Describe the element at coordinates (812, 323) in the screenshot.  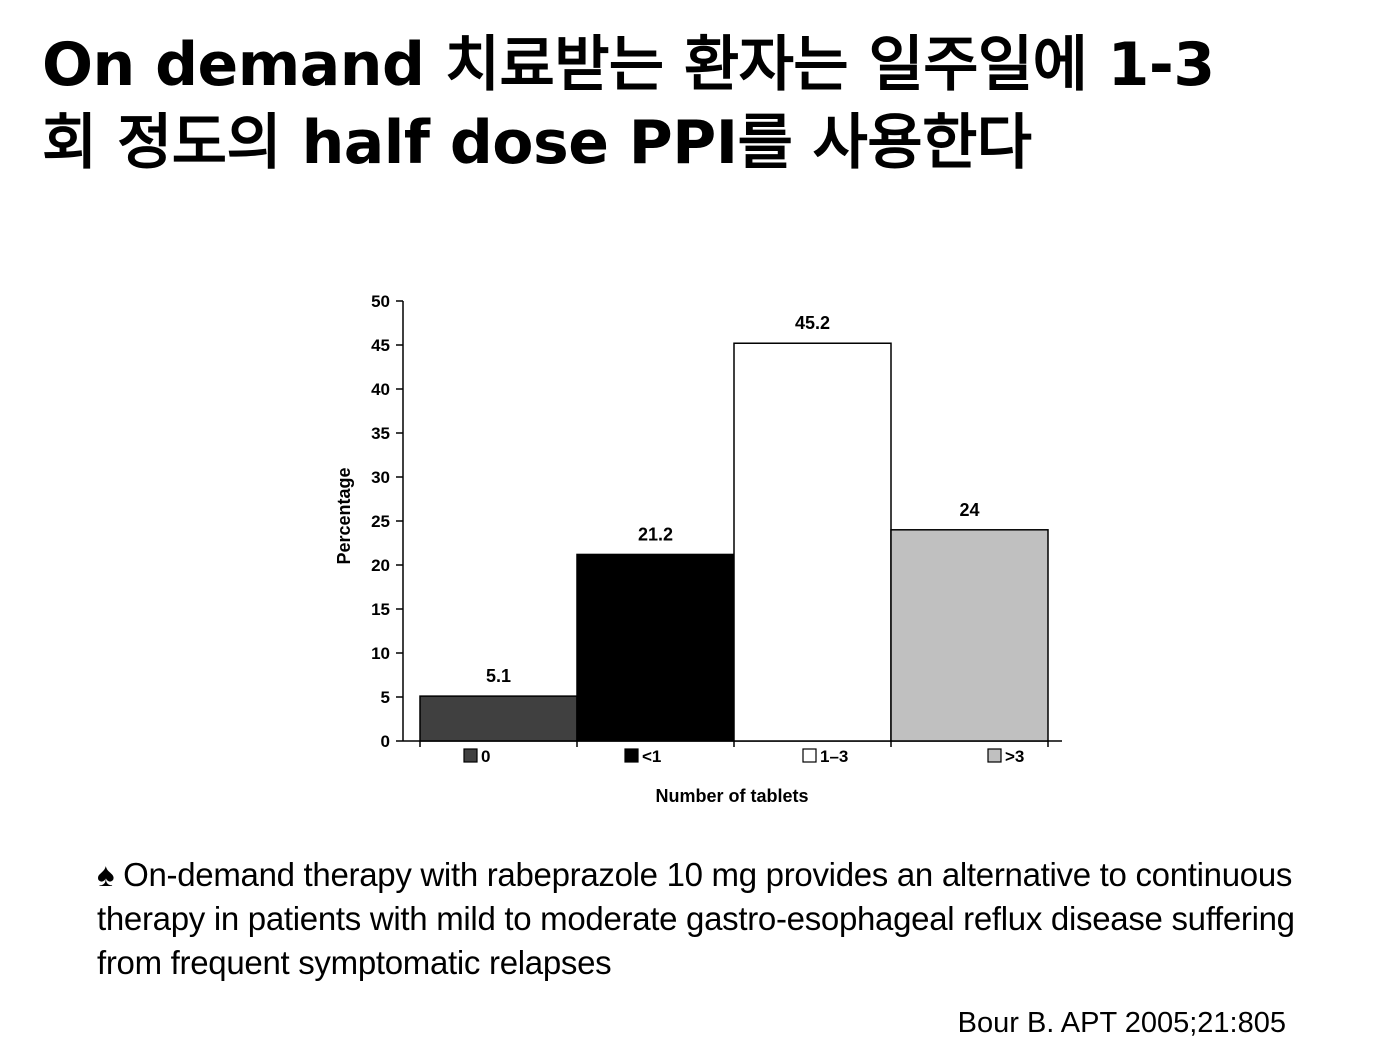
I see `data-label: 45.2` at that location.